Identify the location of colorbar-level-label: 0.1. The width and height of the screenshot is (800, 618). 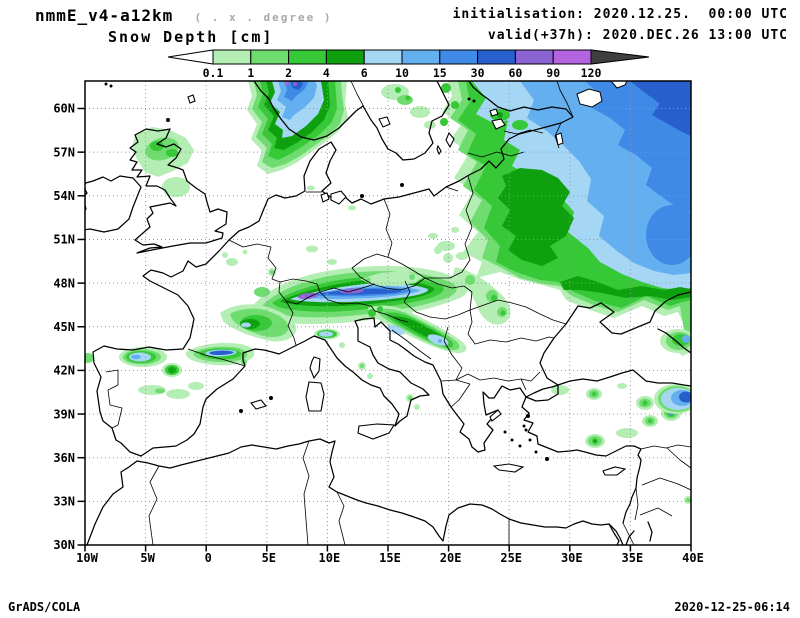
(213, 73).